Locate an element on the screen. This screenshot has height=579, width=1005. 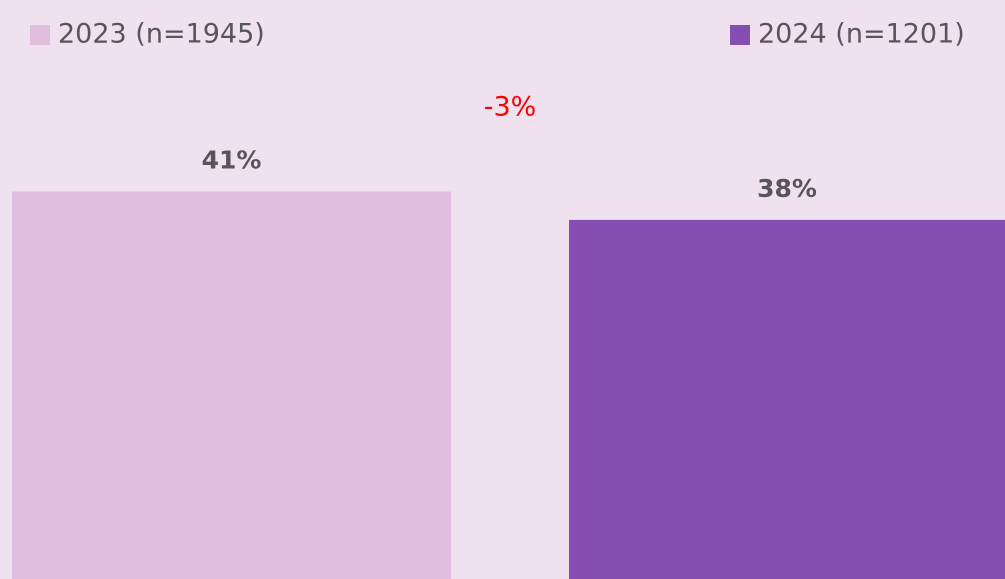
difference-annotation: -3% is located at coordinates (510, 107).